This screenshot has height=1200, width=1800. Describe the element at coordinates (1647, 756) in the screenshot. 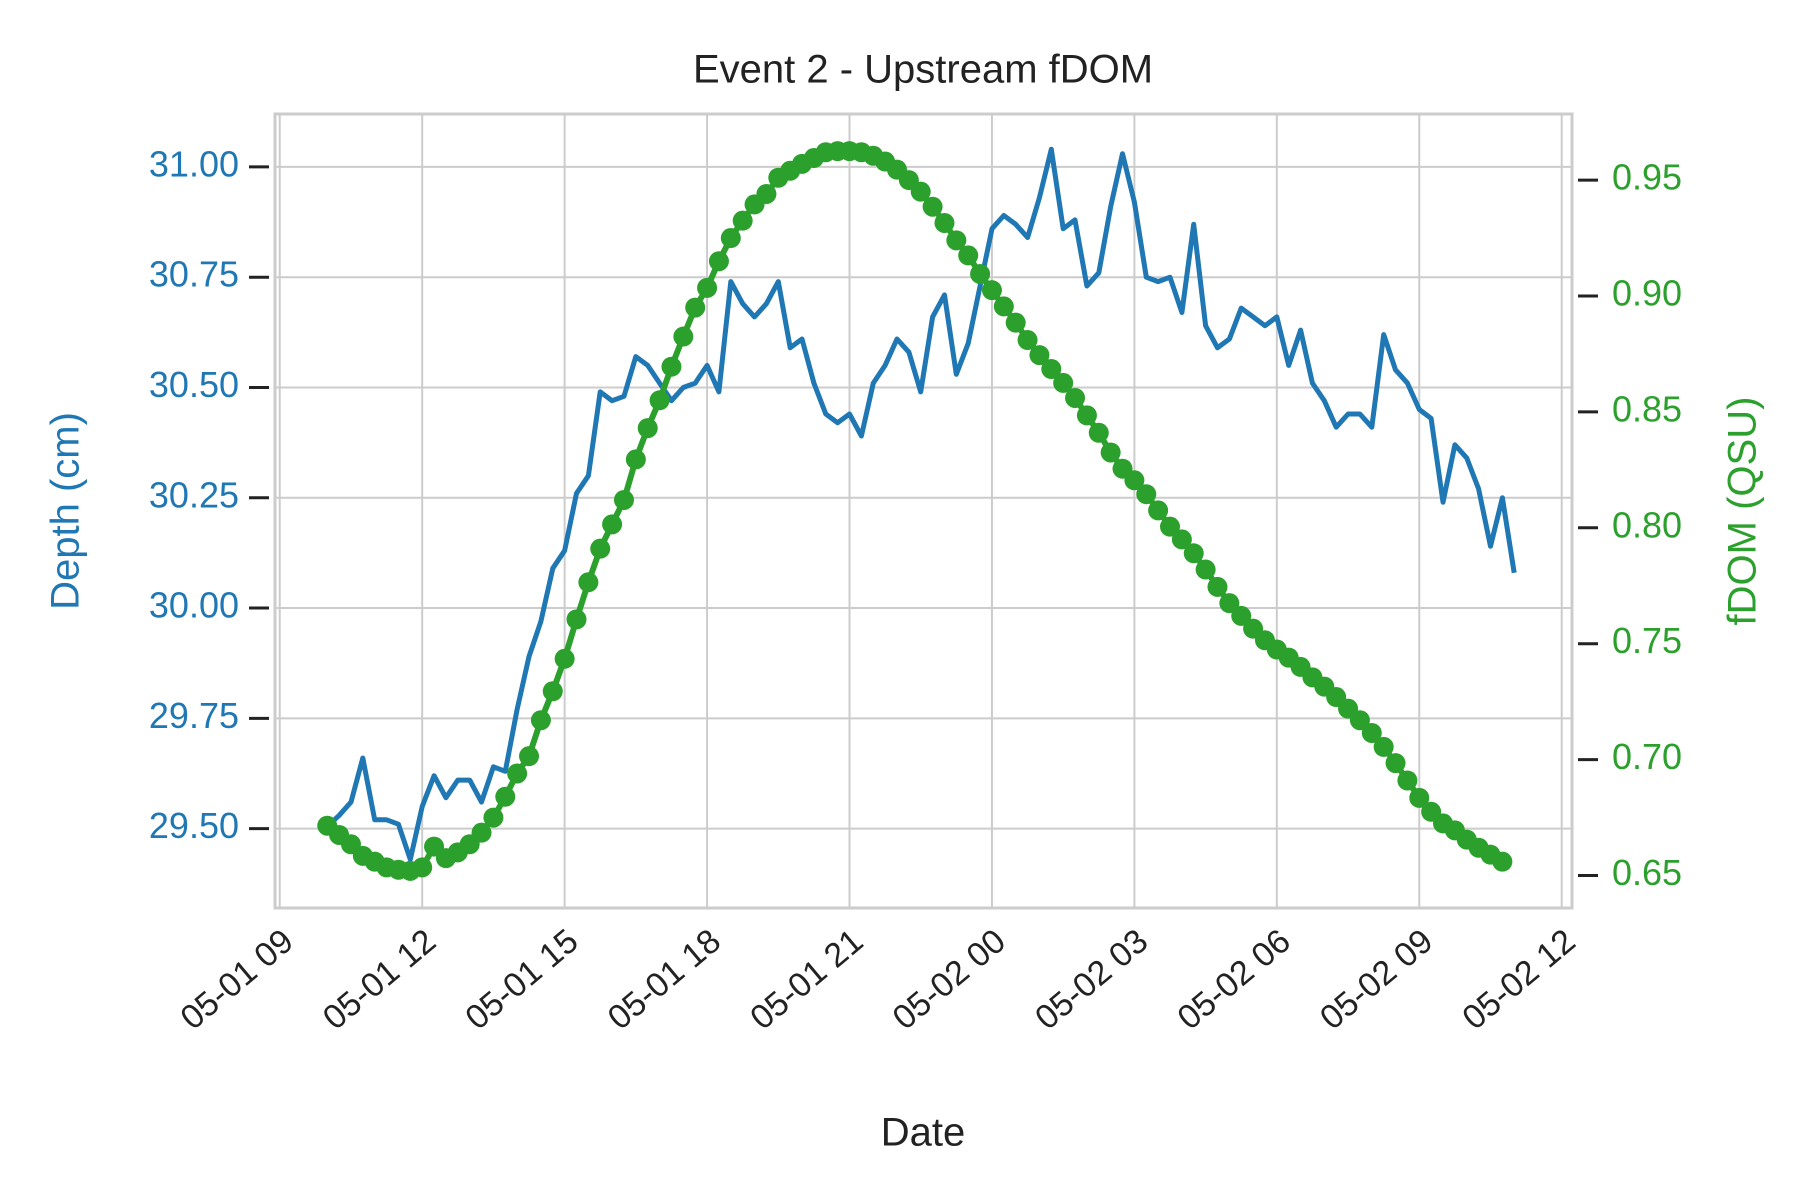

I see `y2-tick-label: 0.70` at that location.